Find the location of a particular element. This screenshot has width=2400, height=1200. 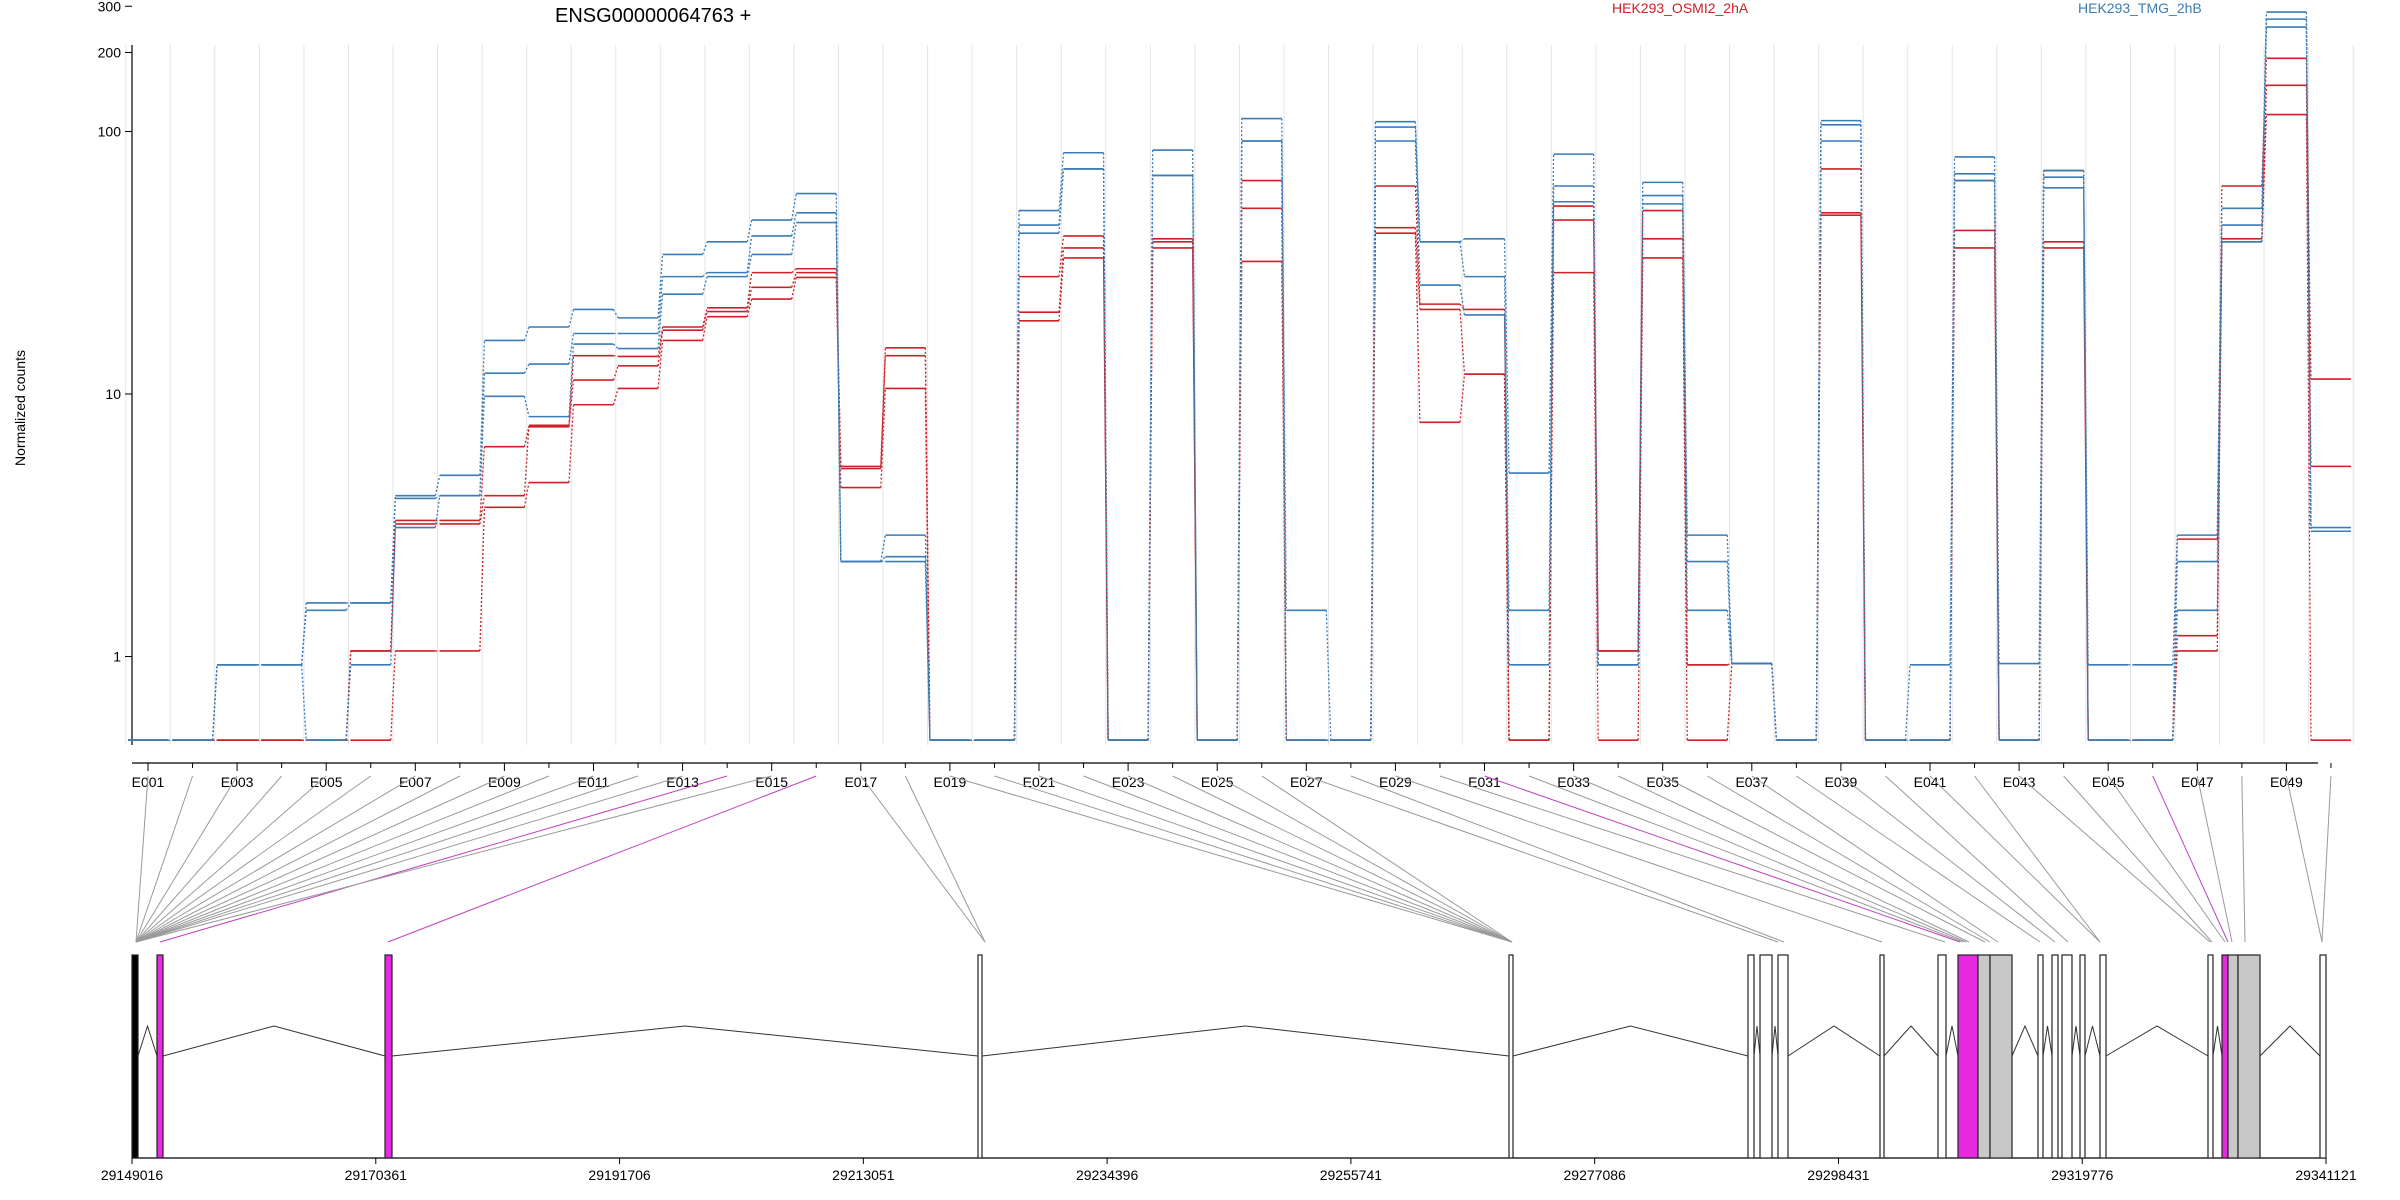

exon-label: E009 is located at coordinates (504, 782).